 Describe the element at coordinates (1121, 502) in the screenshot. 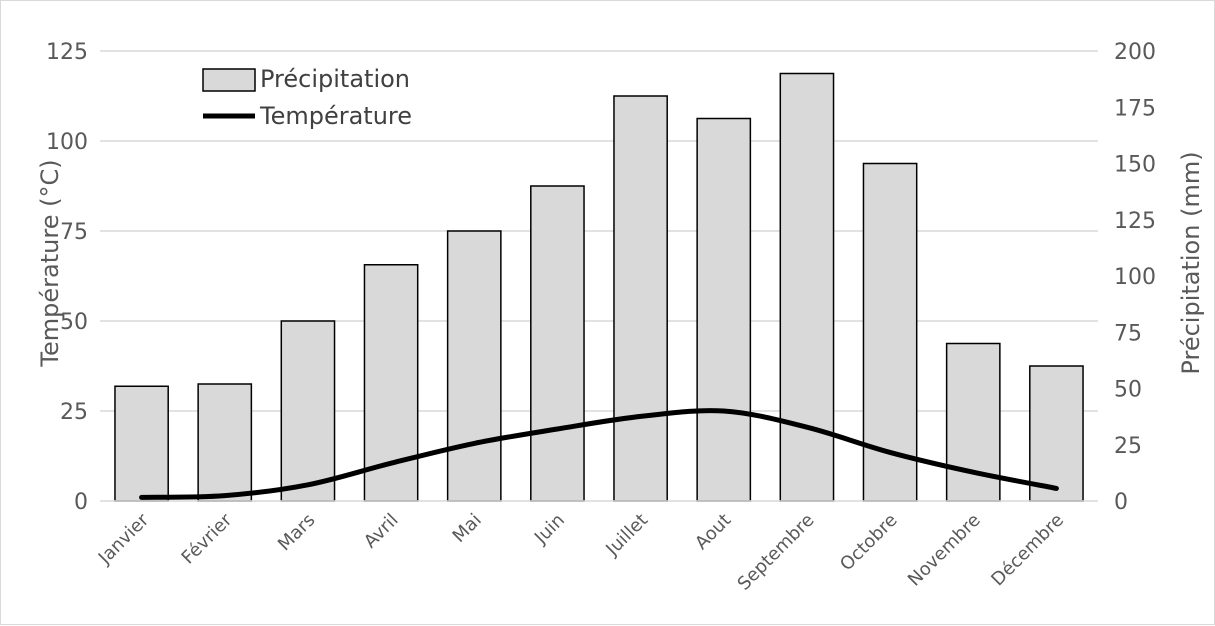

I see `right-tick-label: 0` at that location.